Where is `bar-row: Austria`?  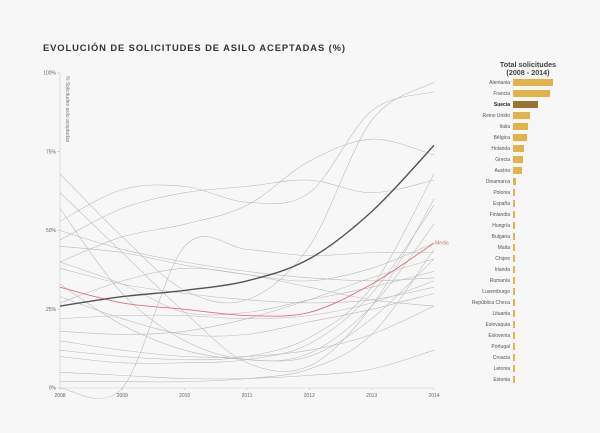
bar-row: Austria is located at coordinates (520, 171).